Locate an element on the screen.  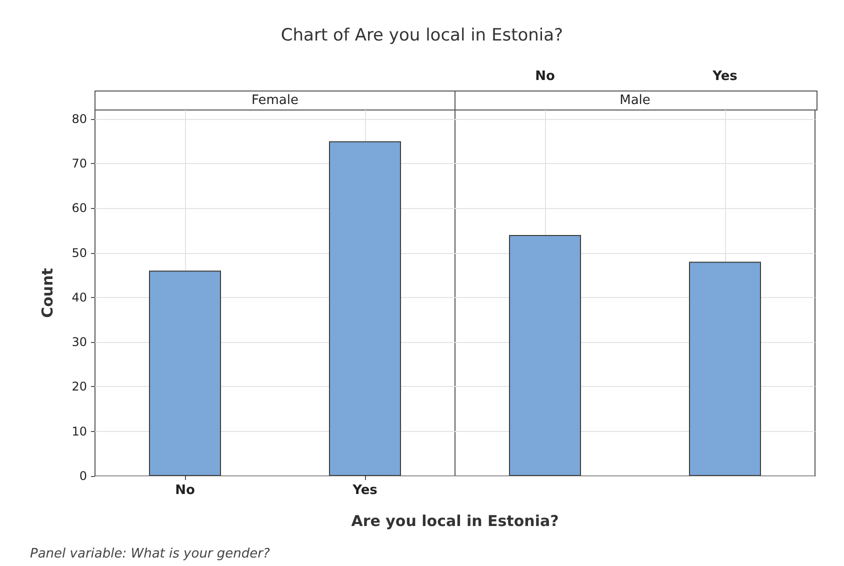
x-axis-title: Are you local in Estonia? is located at coordinates (455, 521).